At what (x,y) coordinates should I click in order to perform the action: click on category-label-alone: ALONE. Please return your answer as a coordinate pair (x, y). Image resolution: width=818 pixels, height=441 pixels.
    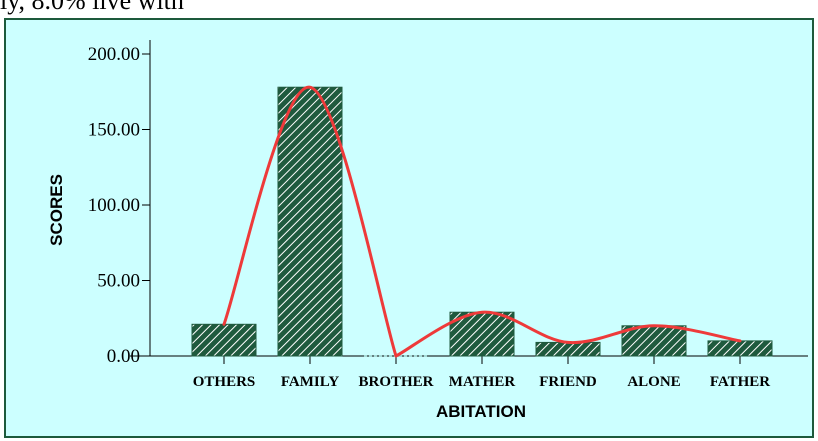
    Looking at the image, I should click on (653, 382).